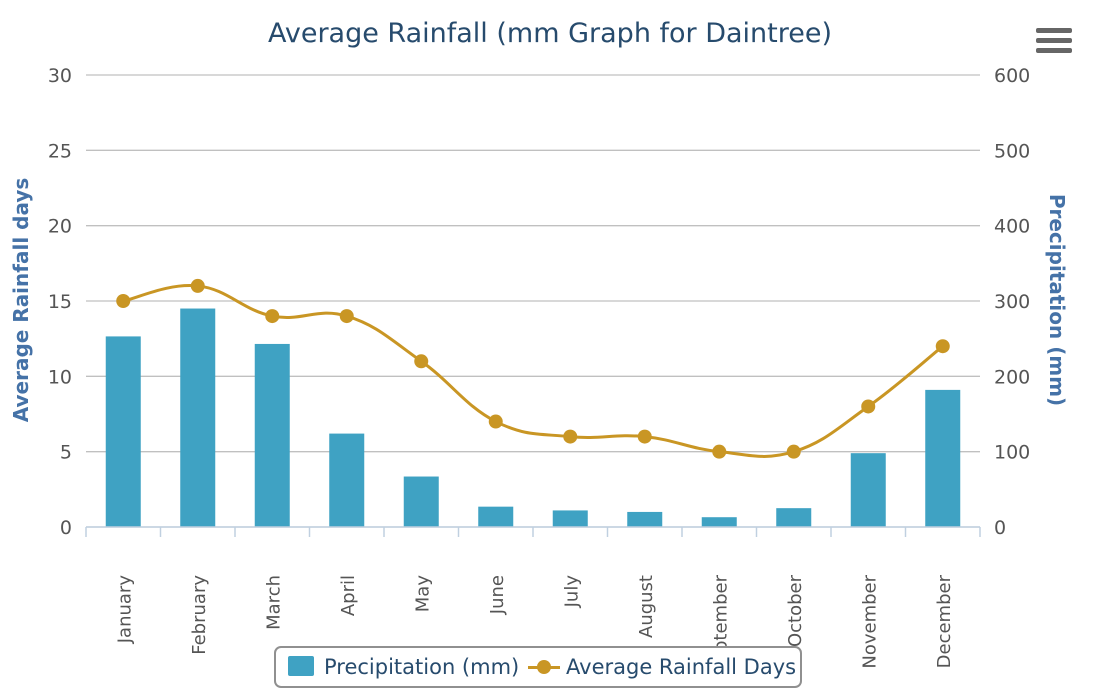 The width and height of the screenshot is (1100, 699). Describe the element at coordinates (1057, 300) in the screenshot. I see `y-axis-right-title: Precipitation (mm)` at that location.